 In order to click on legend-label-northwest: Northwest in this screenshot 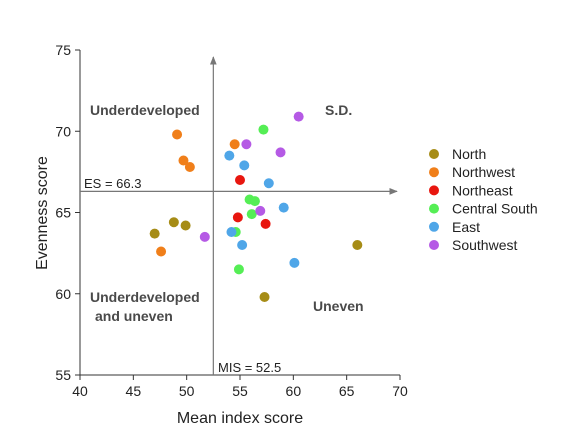, I will do `click(483, 172)`.